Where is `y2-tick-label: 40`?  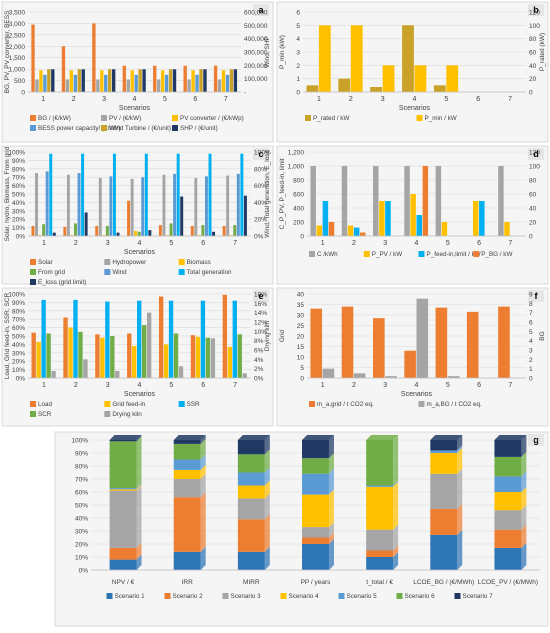 y2-tick-label: 40 is located at coordinates (533, 209).